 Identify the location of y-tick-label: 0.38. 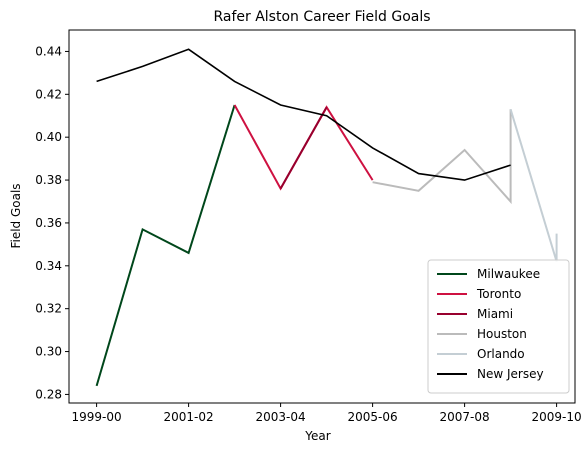
(48, 180).